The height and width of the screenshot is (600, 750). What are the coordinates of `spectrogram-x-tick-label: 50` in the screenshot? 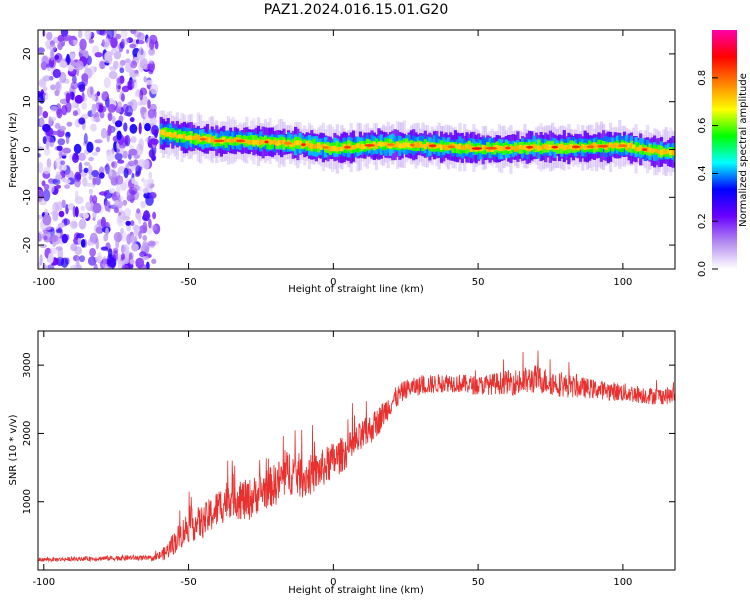 It's located at (478, 282).